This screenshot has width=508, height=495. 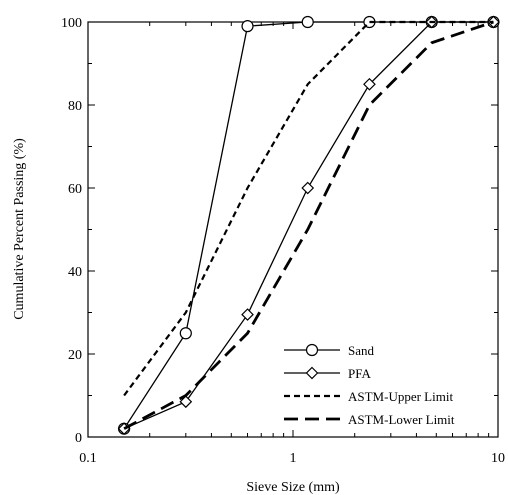 What do you see at coordinates (71, 23) in the screenshot?
I see `y-tick-label: 100` at bounding box center [71, 23].